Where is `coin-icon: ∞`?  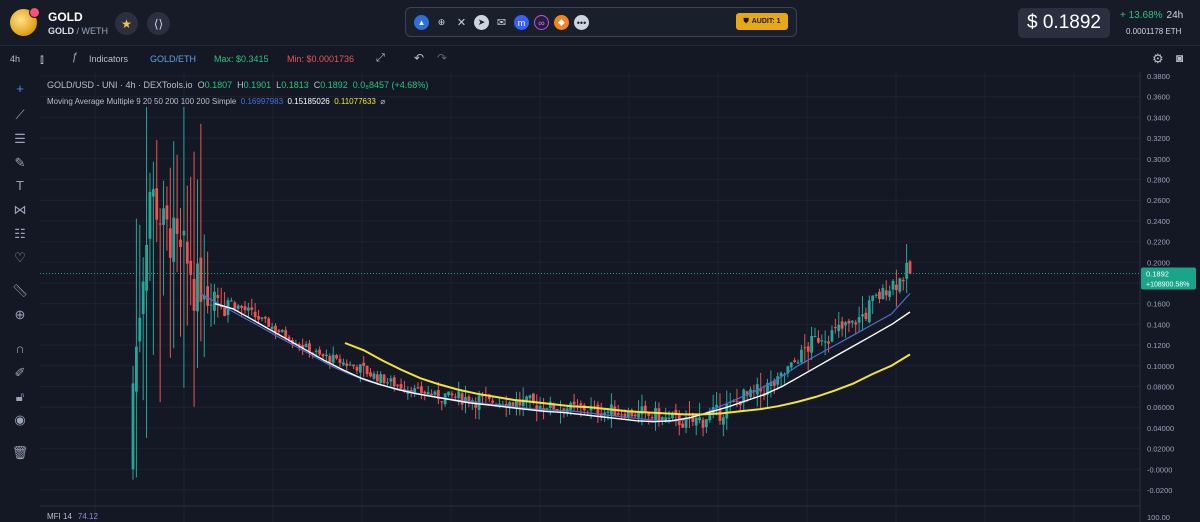
coin-icon: ∞ is located at coordinates (541, 22).